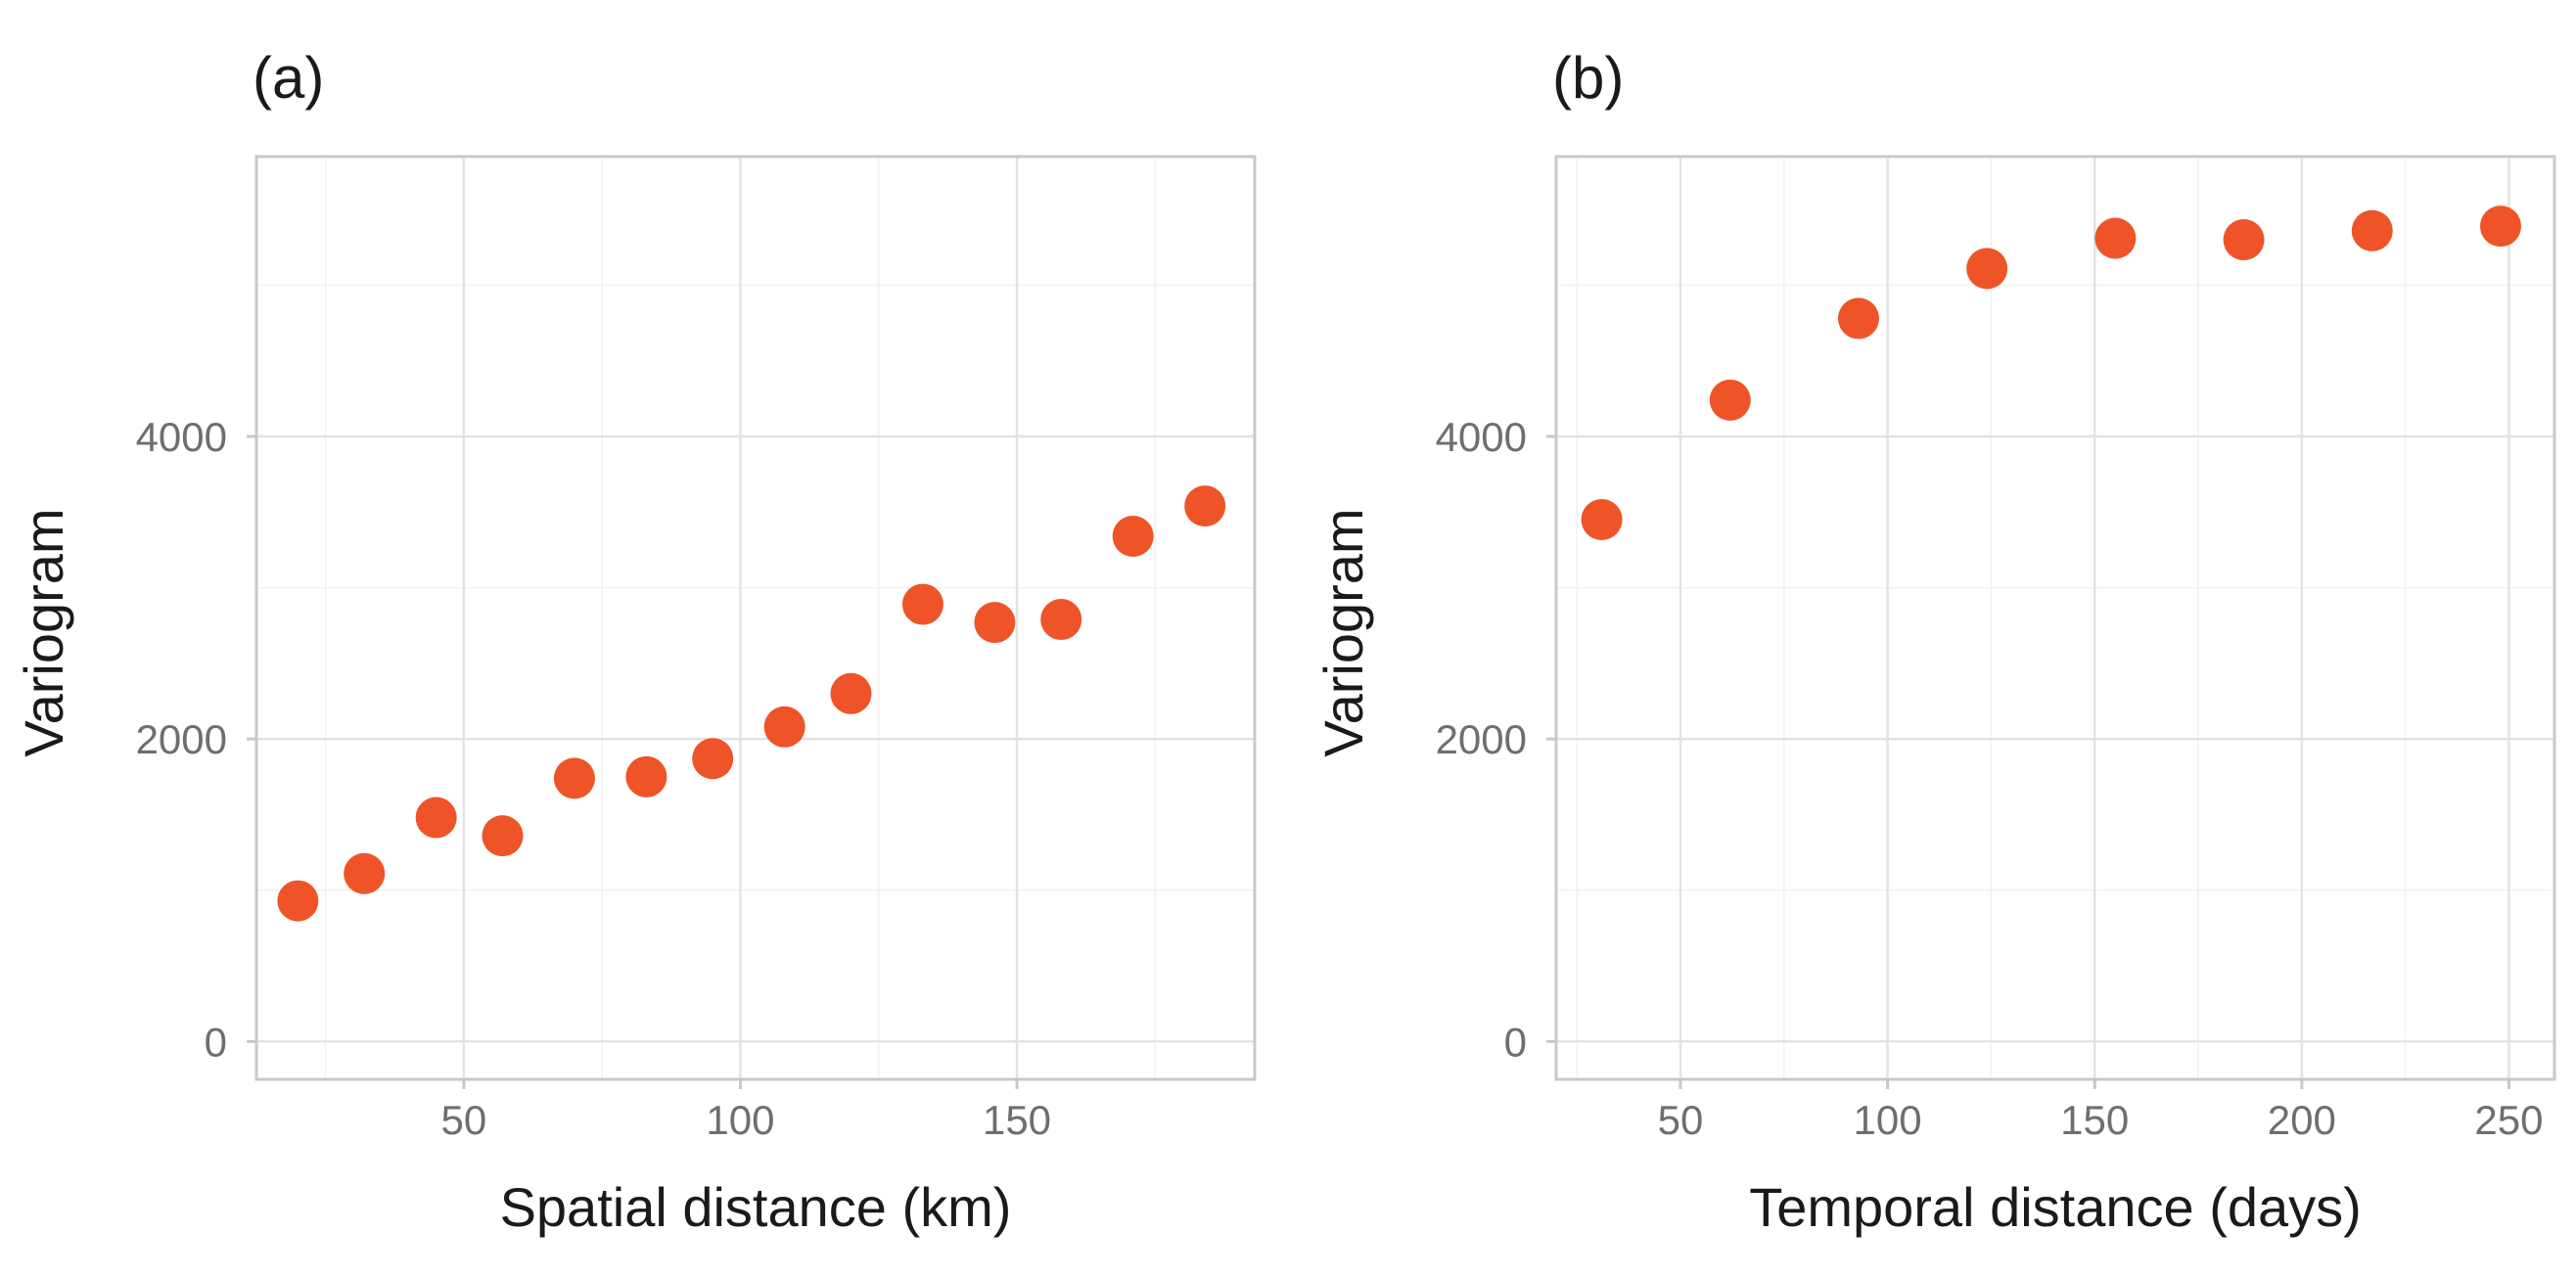 The image size is (2576, 1277). Describe the element at coordinates (1588, 78) in the screenshot. I see `panel-label: (b)` at that location.